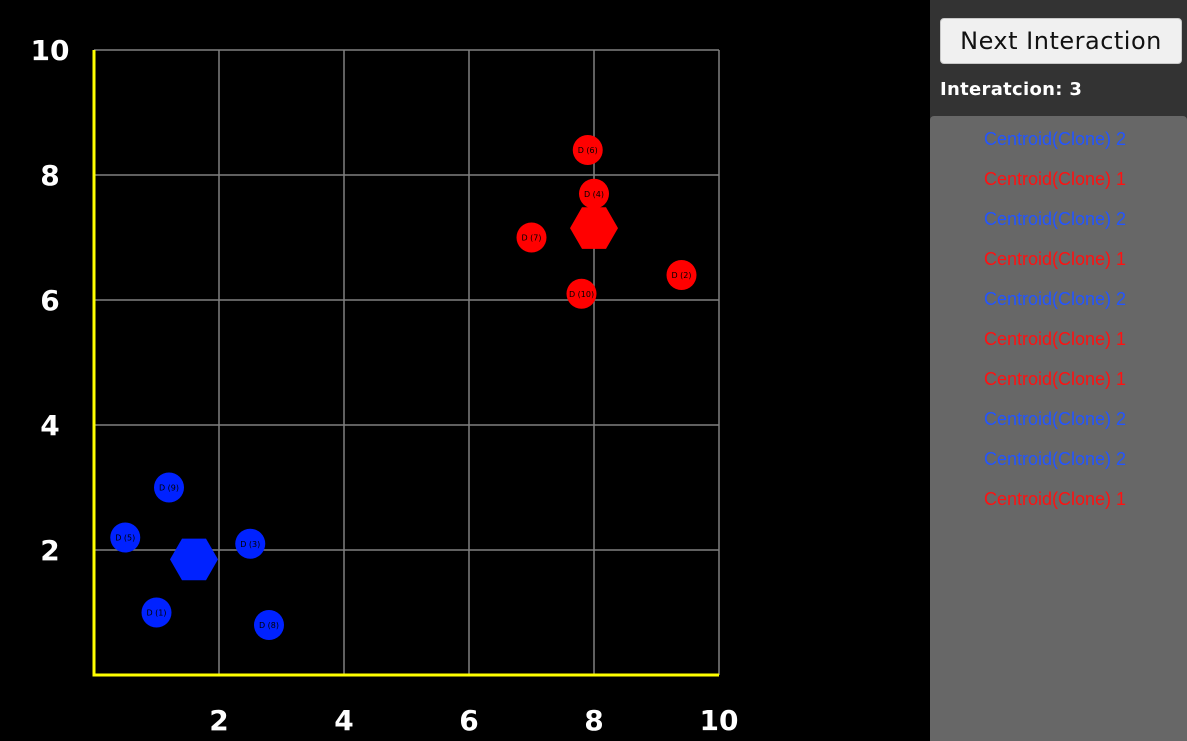  What do you see at coordinates (343, 720) in the screenshot?
I see `x-tick-label: 4` at bounding box center [343, 720].